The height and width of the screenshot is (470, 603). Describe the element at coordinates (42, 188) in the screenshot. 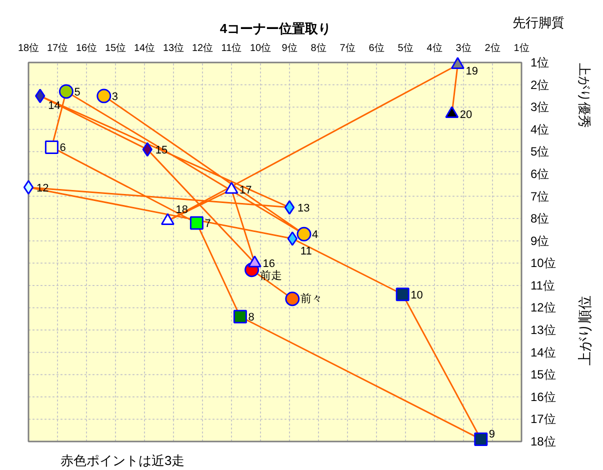

I see `series-label: 12` at that location.